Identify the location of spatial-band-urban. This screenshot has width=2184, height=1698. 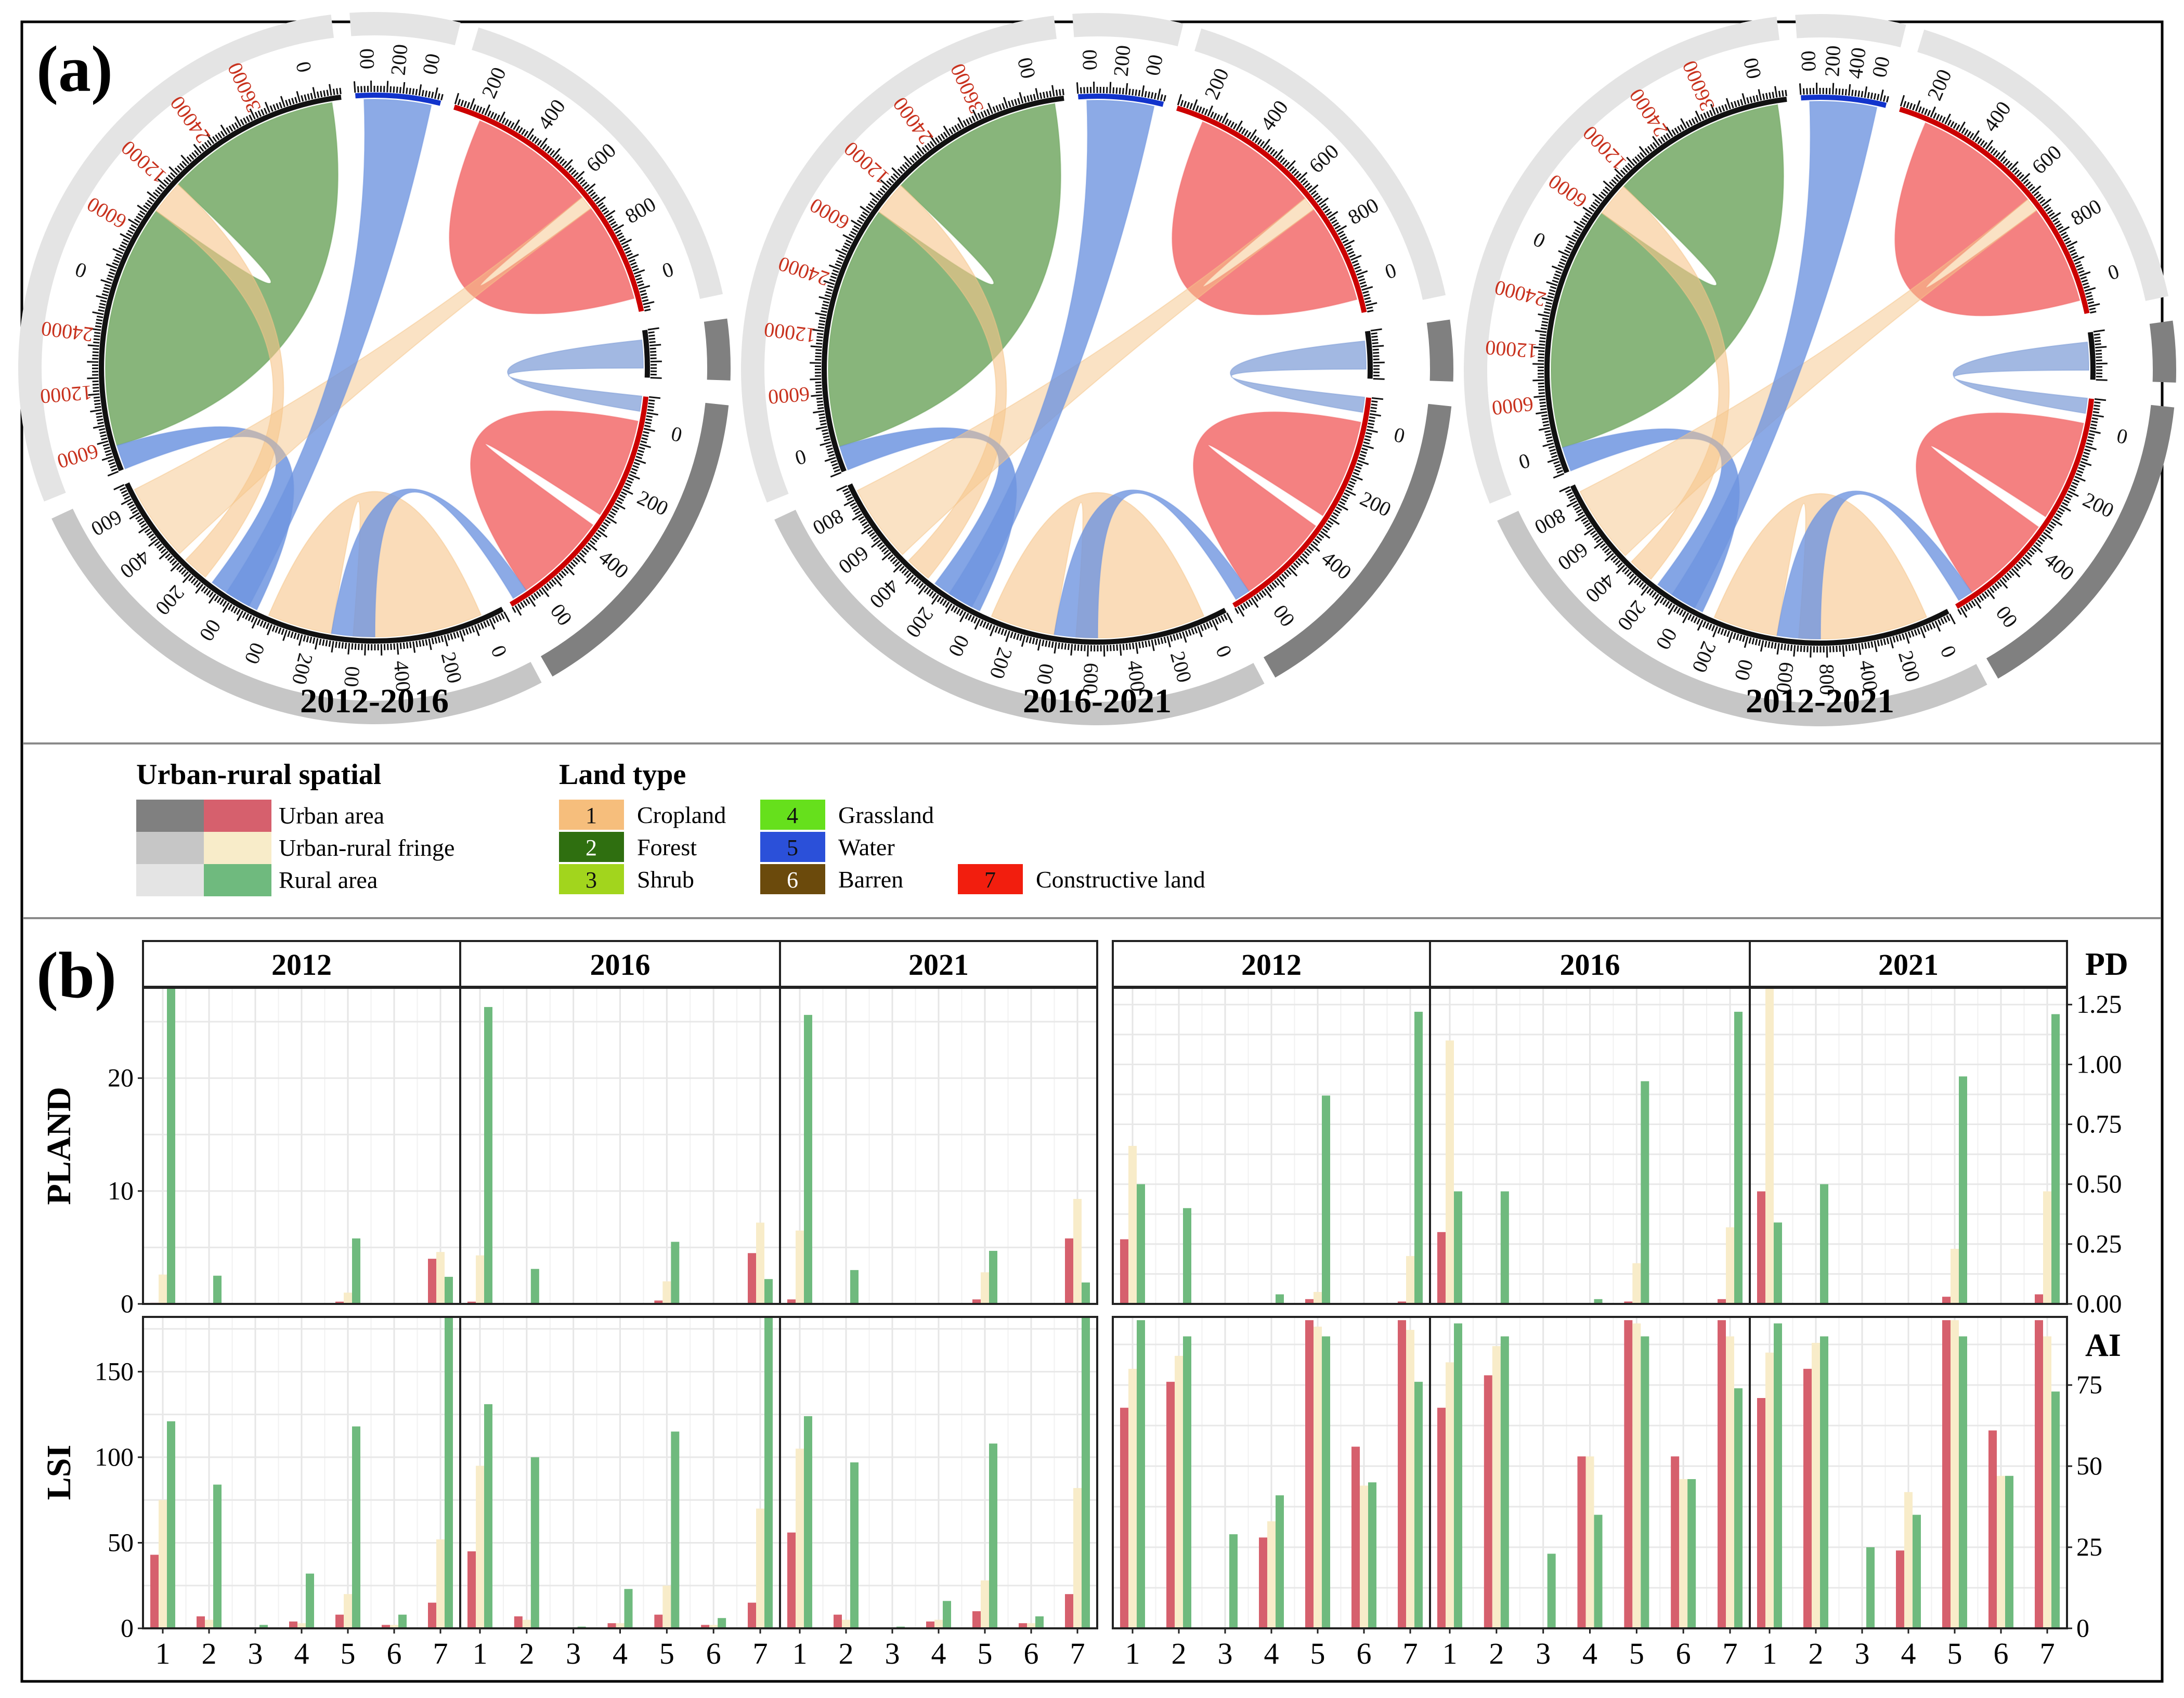
(1358, 540).